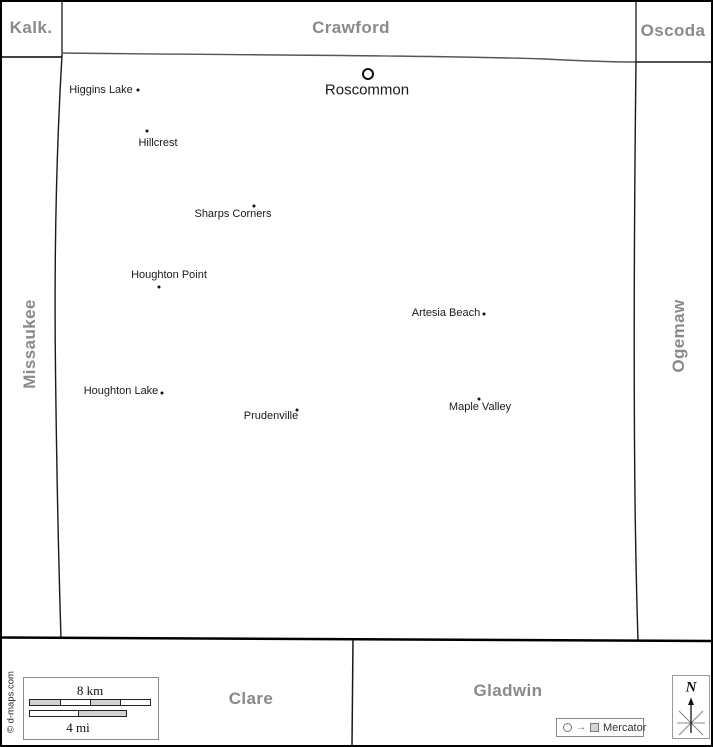  I want to click on neighbor-label-ogemaw: Ogemaw, so click(678, 336).